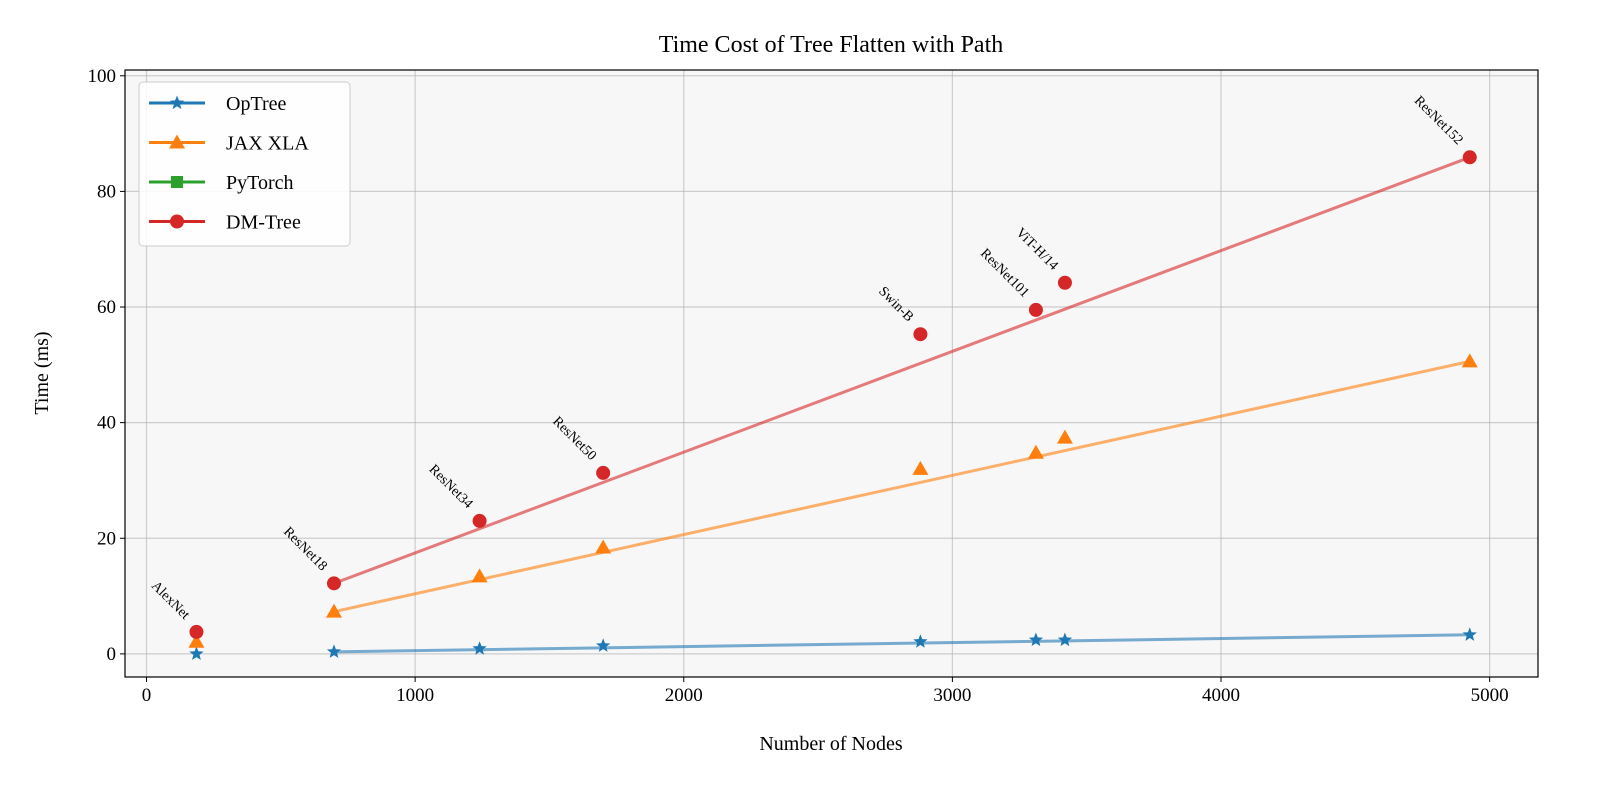  Describe the element at coordinates (106, 191) in the screenshot. I see `y-tick-label: 80` at that location.